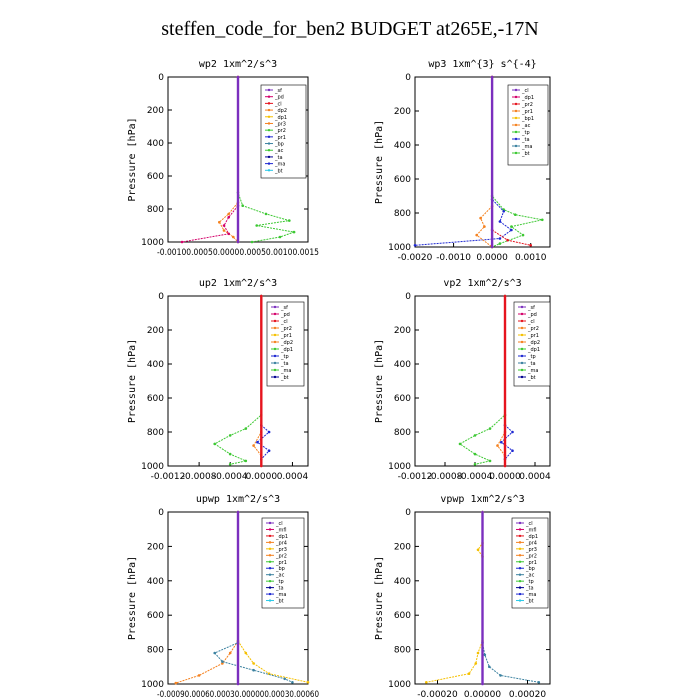 The height and width of the screenshot is (700, 700). I want to click on chart-6-legend-label: _cl, so click(529, 524).